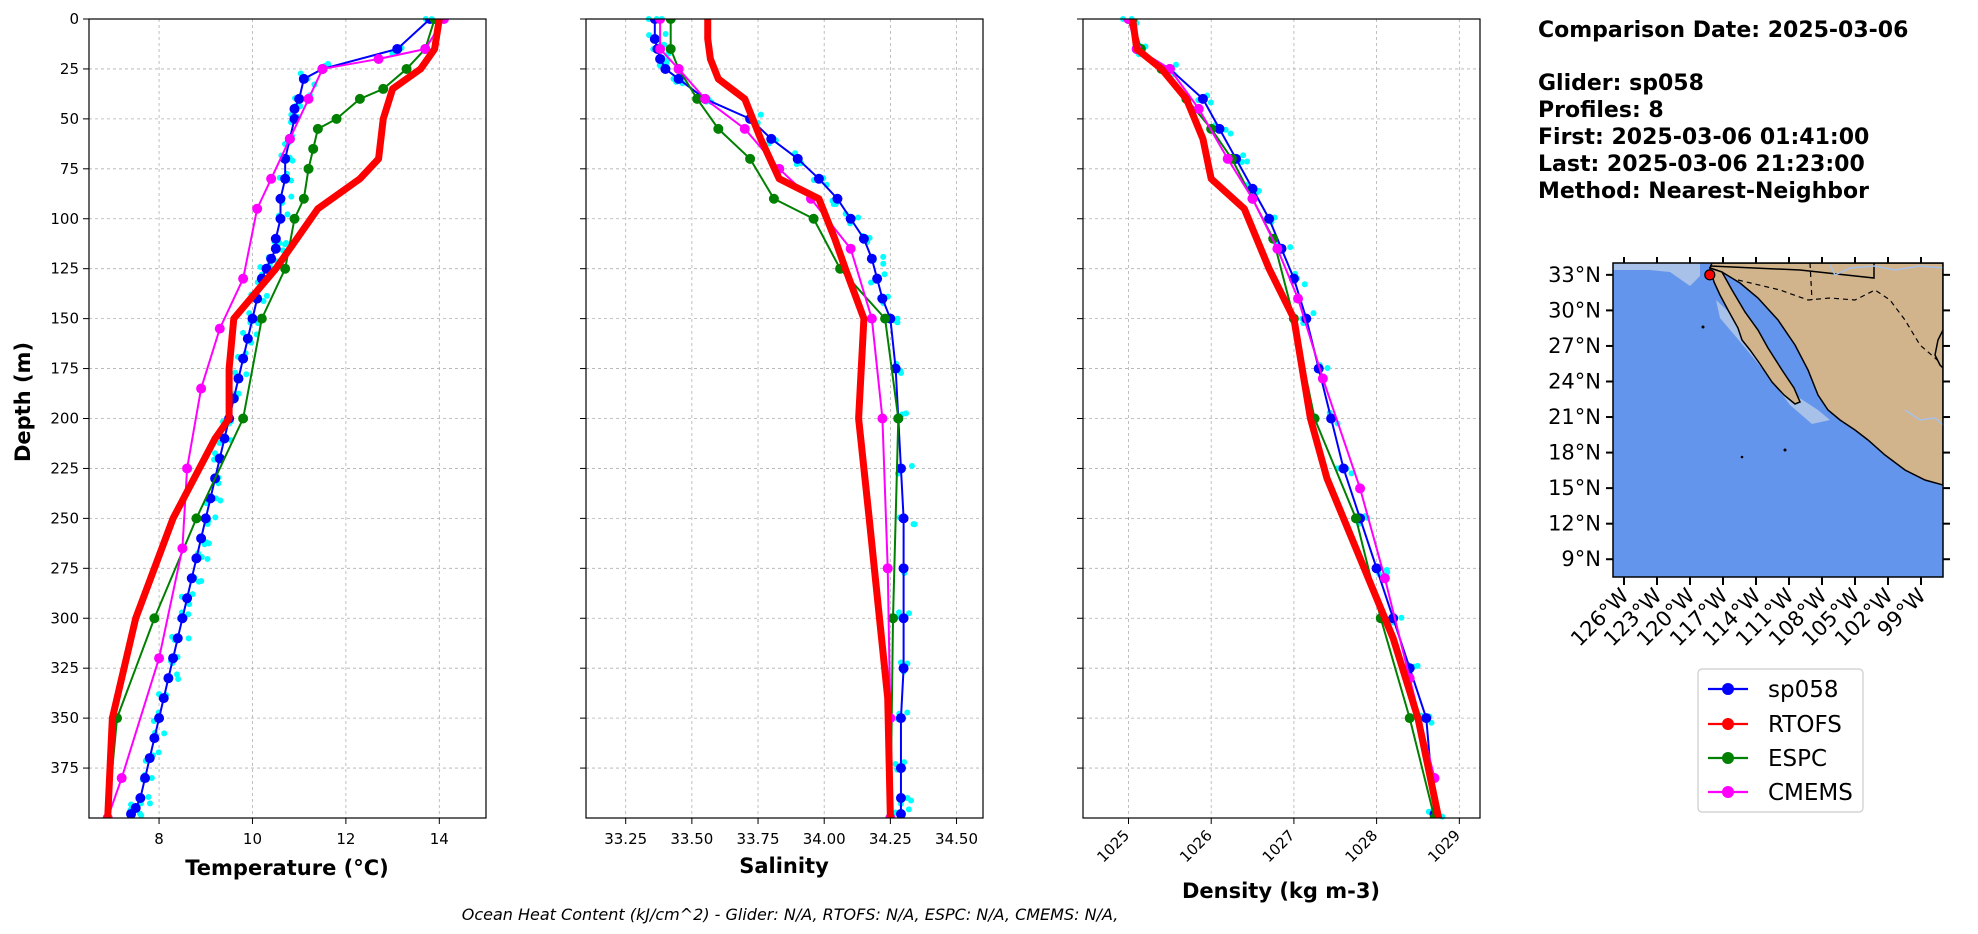 The image size is (1978, 934). I want to click on legend-marker-cmems, so click(1728, 792).